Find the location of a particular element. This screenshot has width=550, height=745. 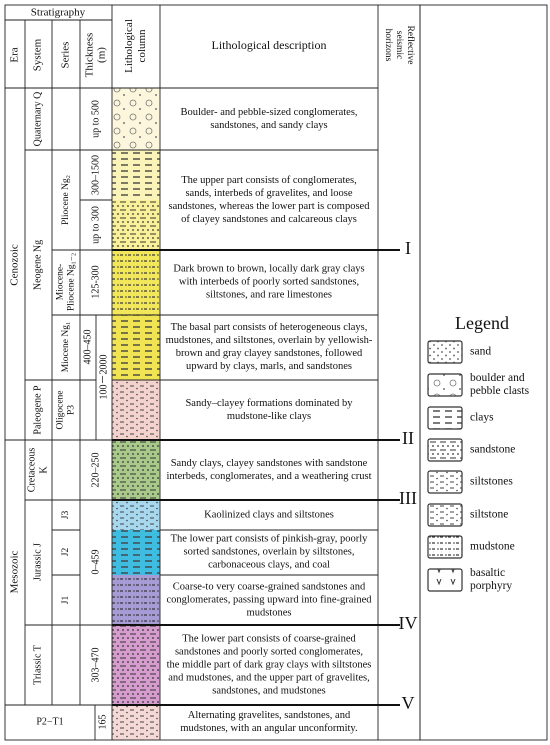

legend-label: sand is located at coordinates (480, 352).